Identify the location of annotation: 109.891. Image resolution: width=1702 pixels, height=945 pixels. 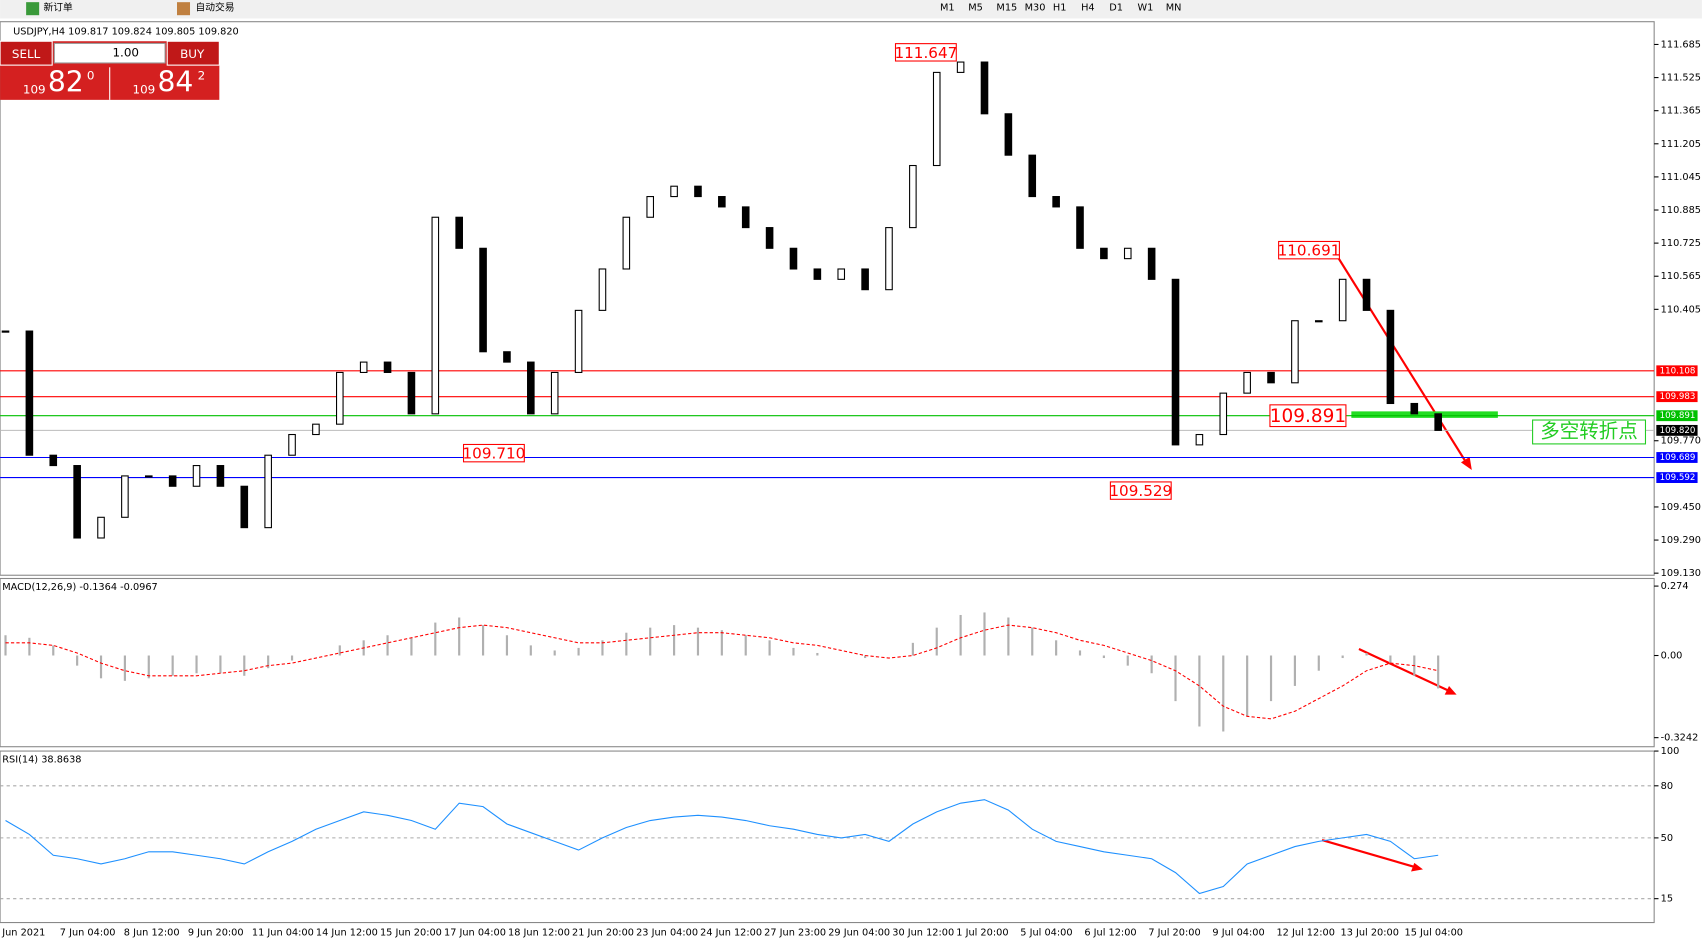
(1308, 416).